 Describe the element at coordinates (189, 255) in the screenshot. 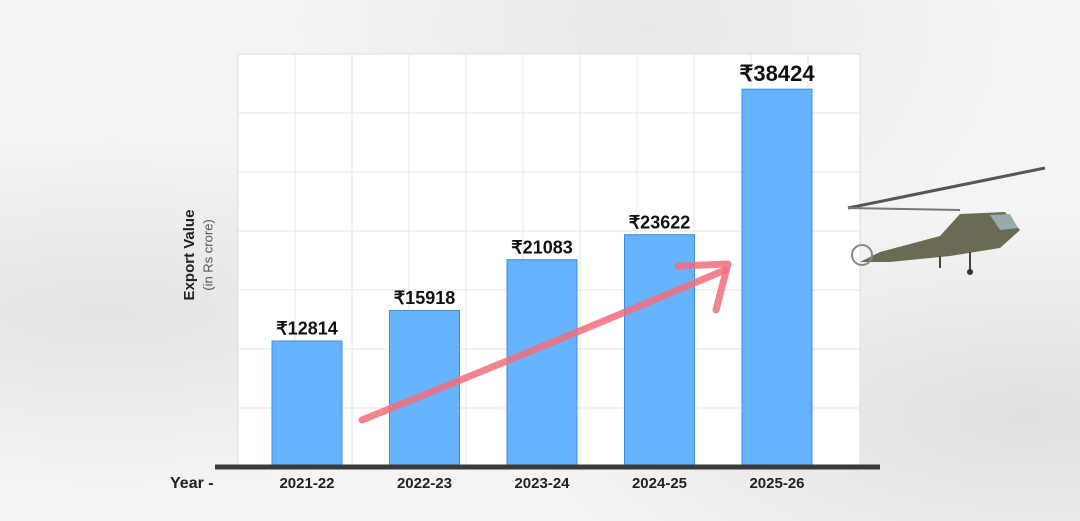

I see `y-axis-title: Export Value` at that location.